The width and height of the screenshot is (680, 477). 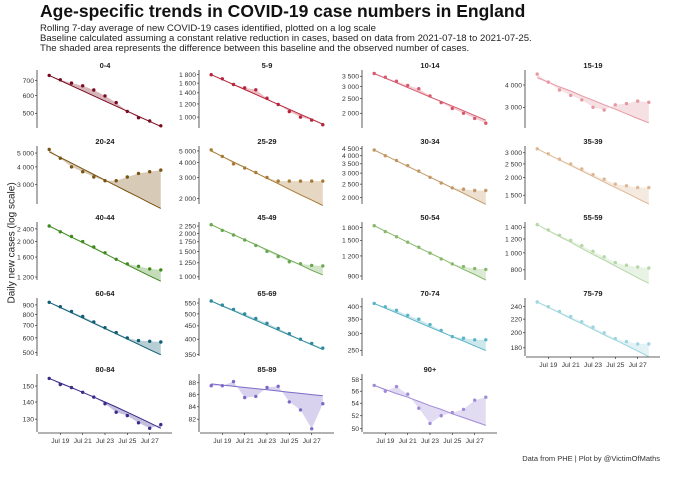 I want to click on panel-title: 85-89, so click(x=266, y=369).